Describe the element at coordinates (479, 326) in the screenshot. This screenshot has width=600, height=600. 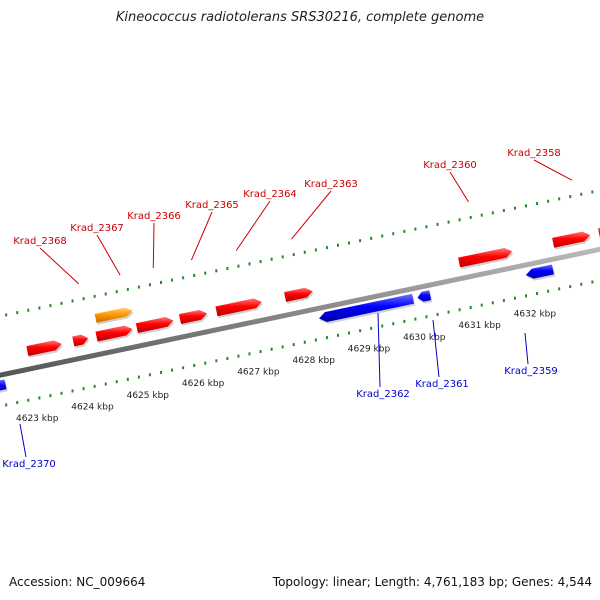
I see `scale-label: 4631 kbp` at that location.